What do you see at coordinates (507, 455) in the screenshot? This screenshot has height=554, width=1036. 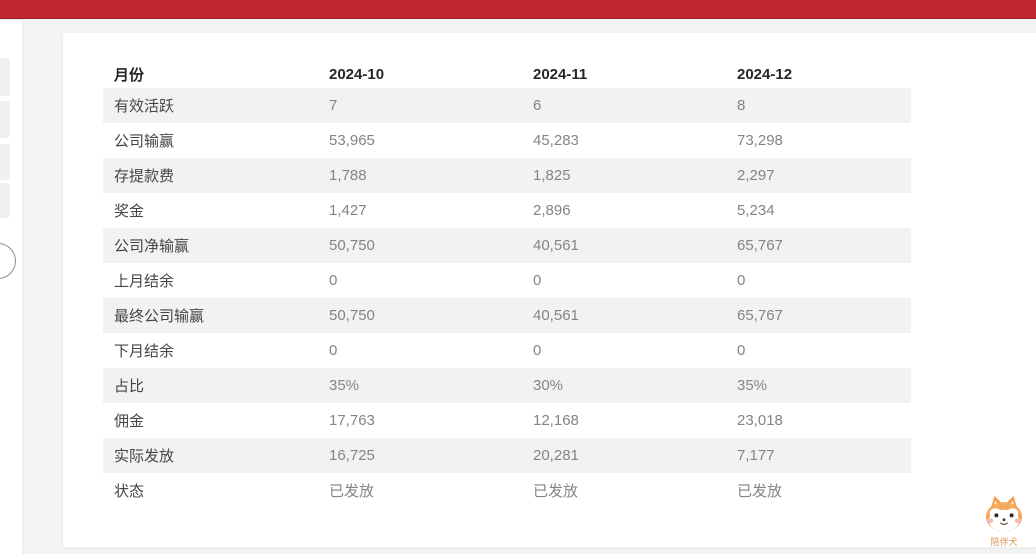 I see `table-row: 实际发放 16,725 20,281 7,177` at bounding box center [507, 455].